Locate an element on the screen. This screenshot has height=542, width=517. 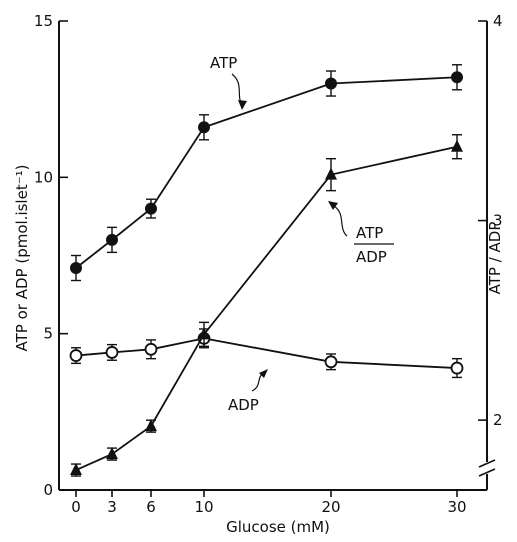
y-left-tick-label: 5 is located at coordinates (48, 334).